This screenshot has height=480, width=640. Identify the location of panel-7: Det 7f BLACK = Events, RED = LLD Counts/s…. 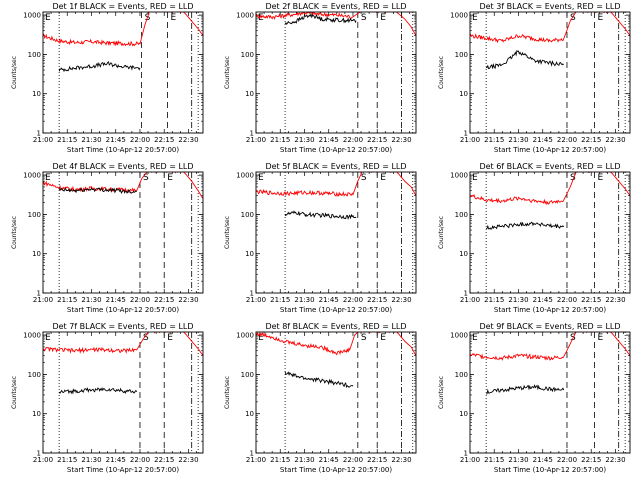
(107, 398).